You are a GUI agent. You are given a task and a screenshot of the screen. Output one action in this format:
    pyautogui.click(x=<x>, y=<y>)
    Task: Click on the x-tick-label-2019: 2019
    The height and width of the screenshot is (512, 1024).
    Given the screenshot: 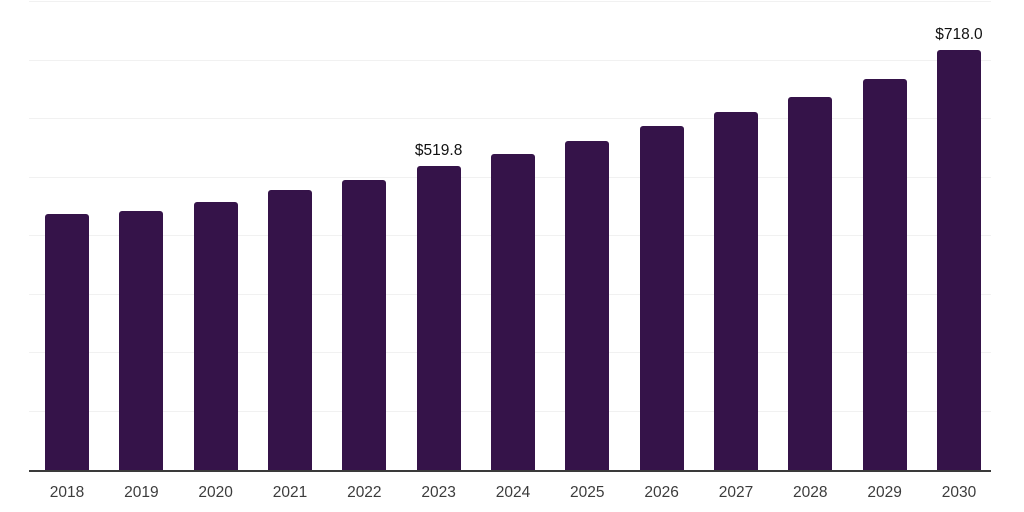 What is the action you would take?
    pyautogui.click(x=141, y=492)
    